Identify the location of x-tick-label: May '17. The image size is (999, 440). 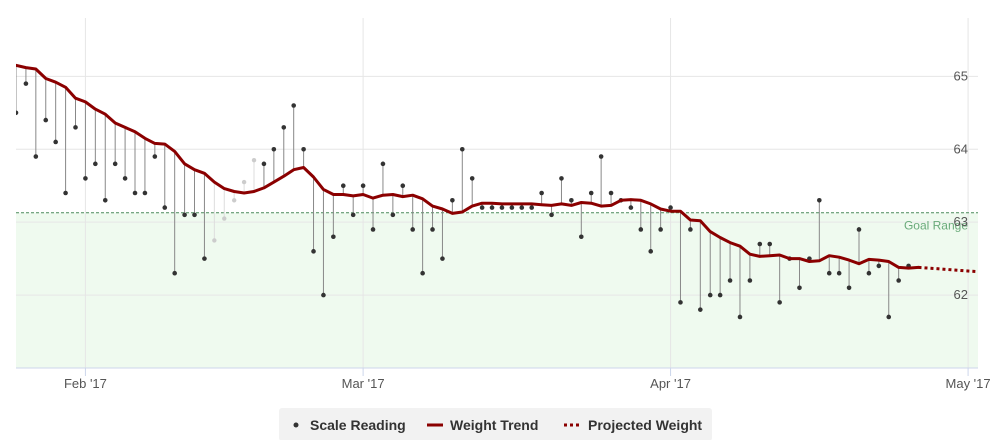
(968, 383).